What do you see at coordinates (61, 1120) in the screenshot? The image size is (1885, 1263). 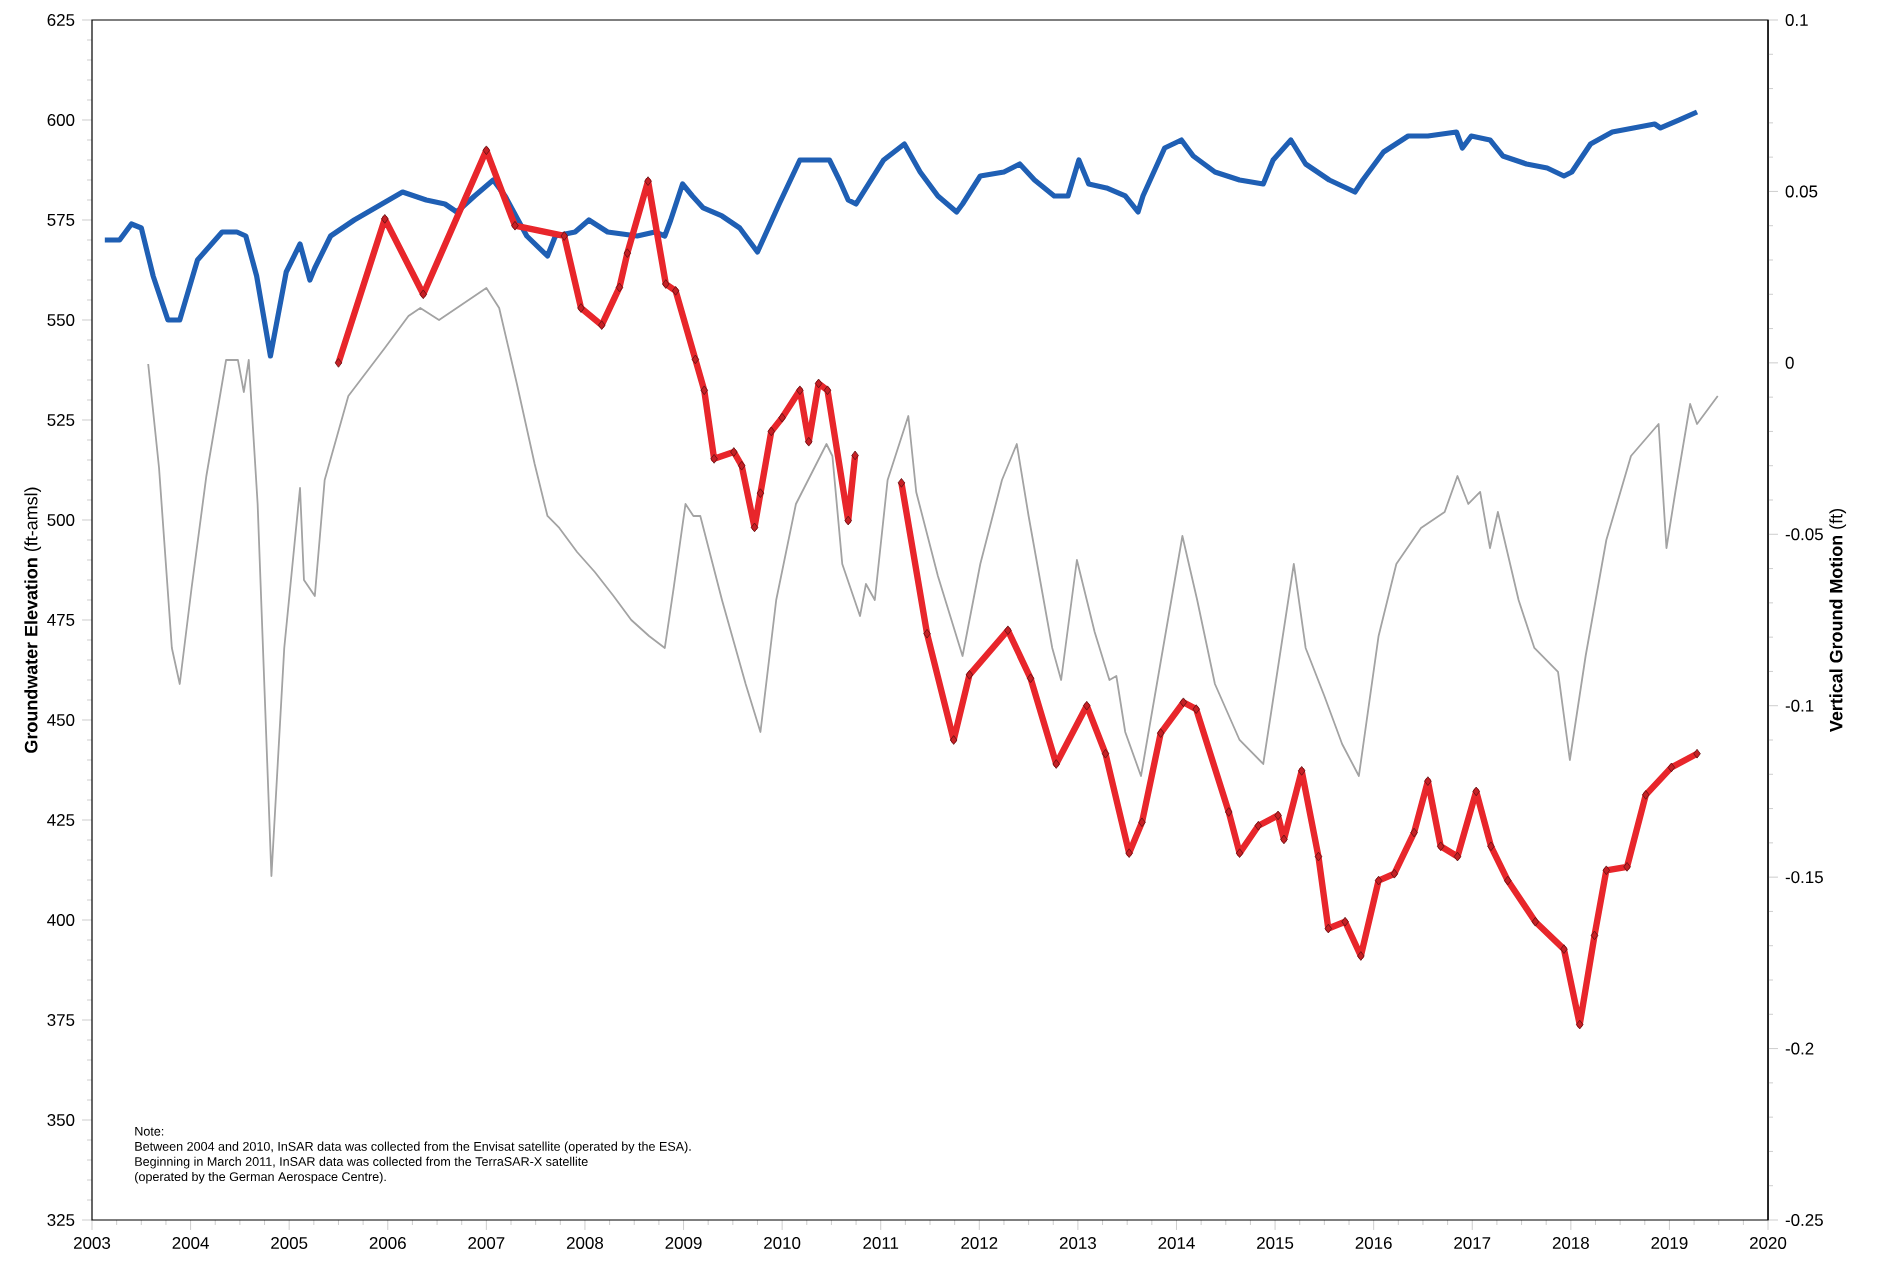 I see `y-tick-label: 350` at bounding box center [61, 1120].